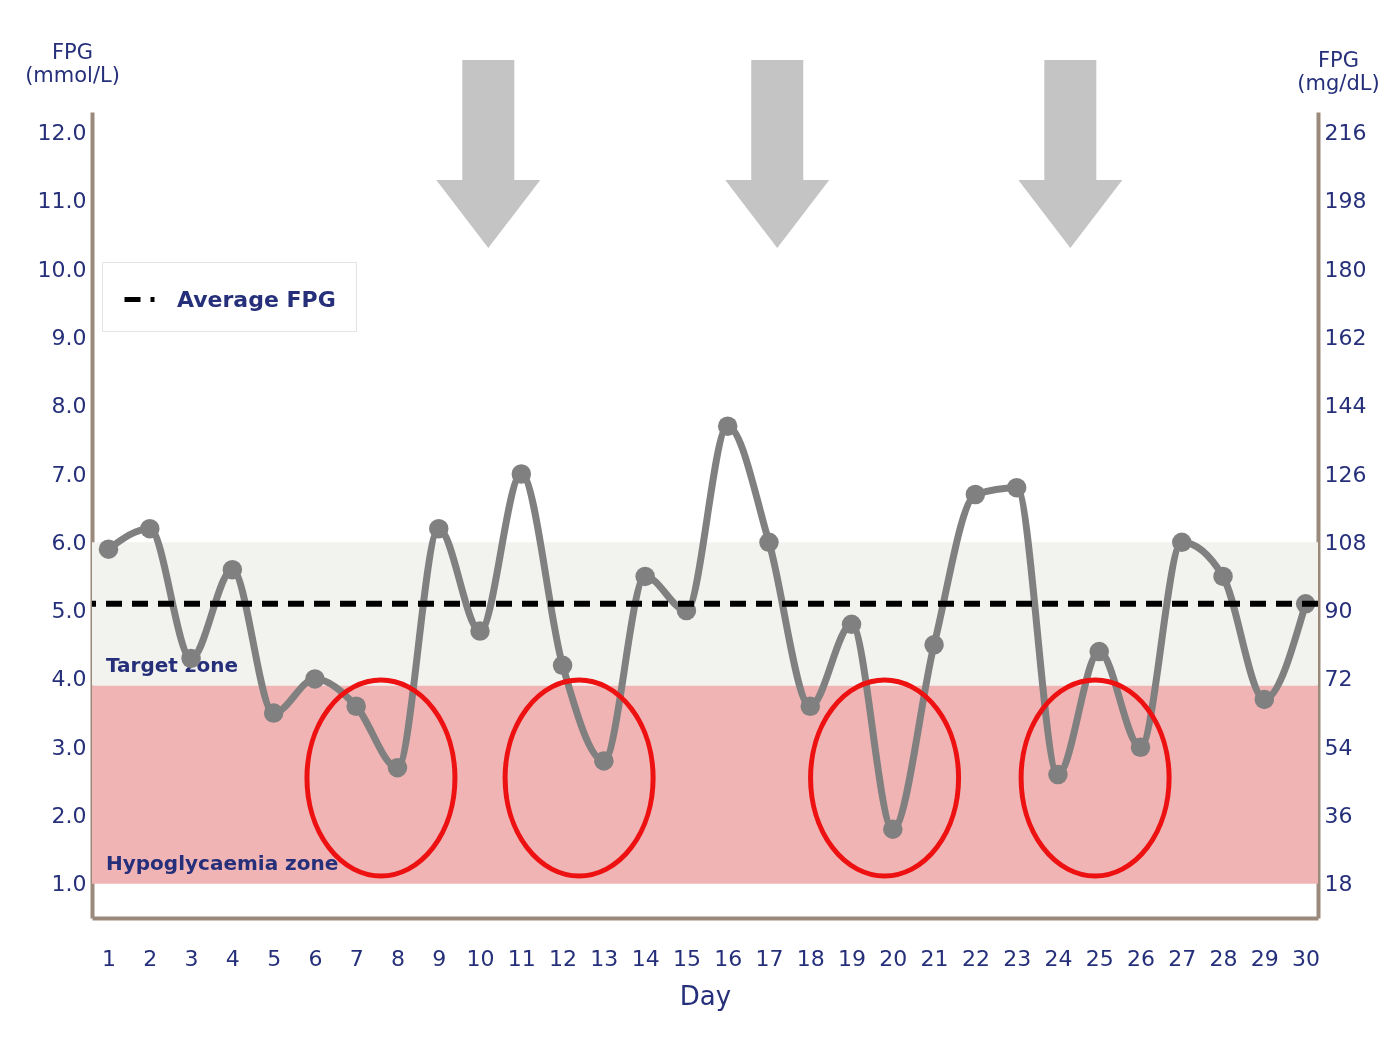  Describe the element at coordinates (109, 958) in the screenshot. I see `x-tick-label: 1` at that location.